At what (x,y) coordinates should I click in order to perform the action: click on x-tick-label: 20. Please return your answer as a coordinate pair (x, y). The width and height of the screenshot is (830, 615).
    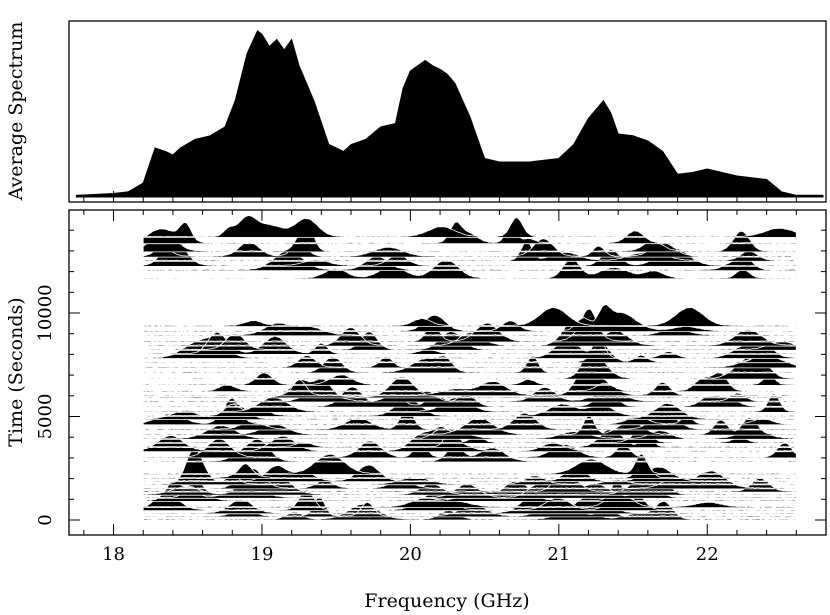
    Looking at the image, I should click on (410, 554).